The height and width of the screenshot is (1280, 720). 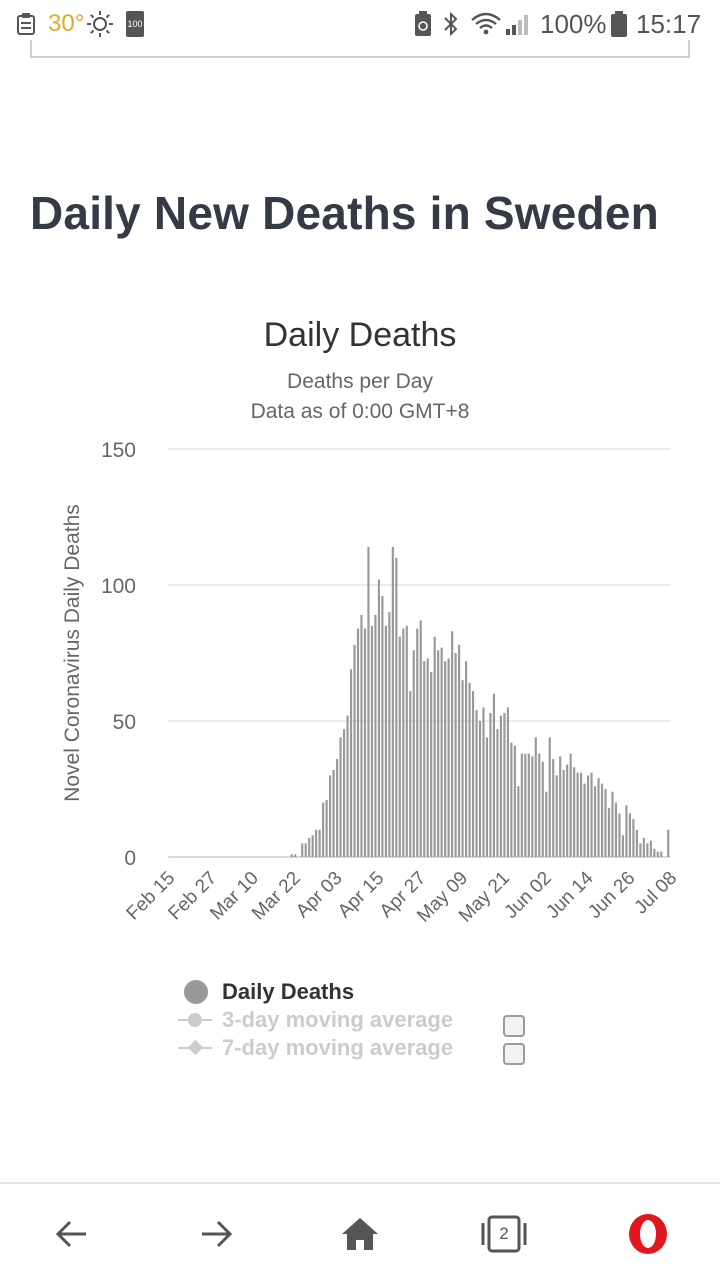 What do you see at coordinates (315, 1048) in the screenshot?
I see `legend-item-7day-average: 7-day moving average` at bounding box center [315, 1048].